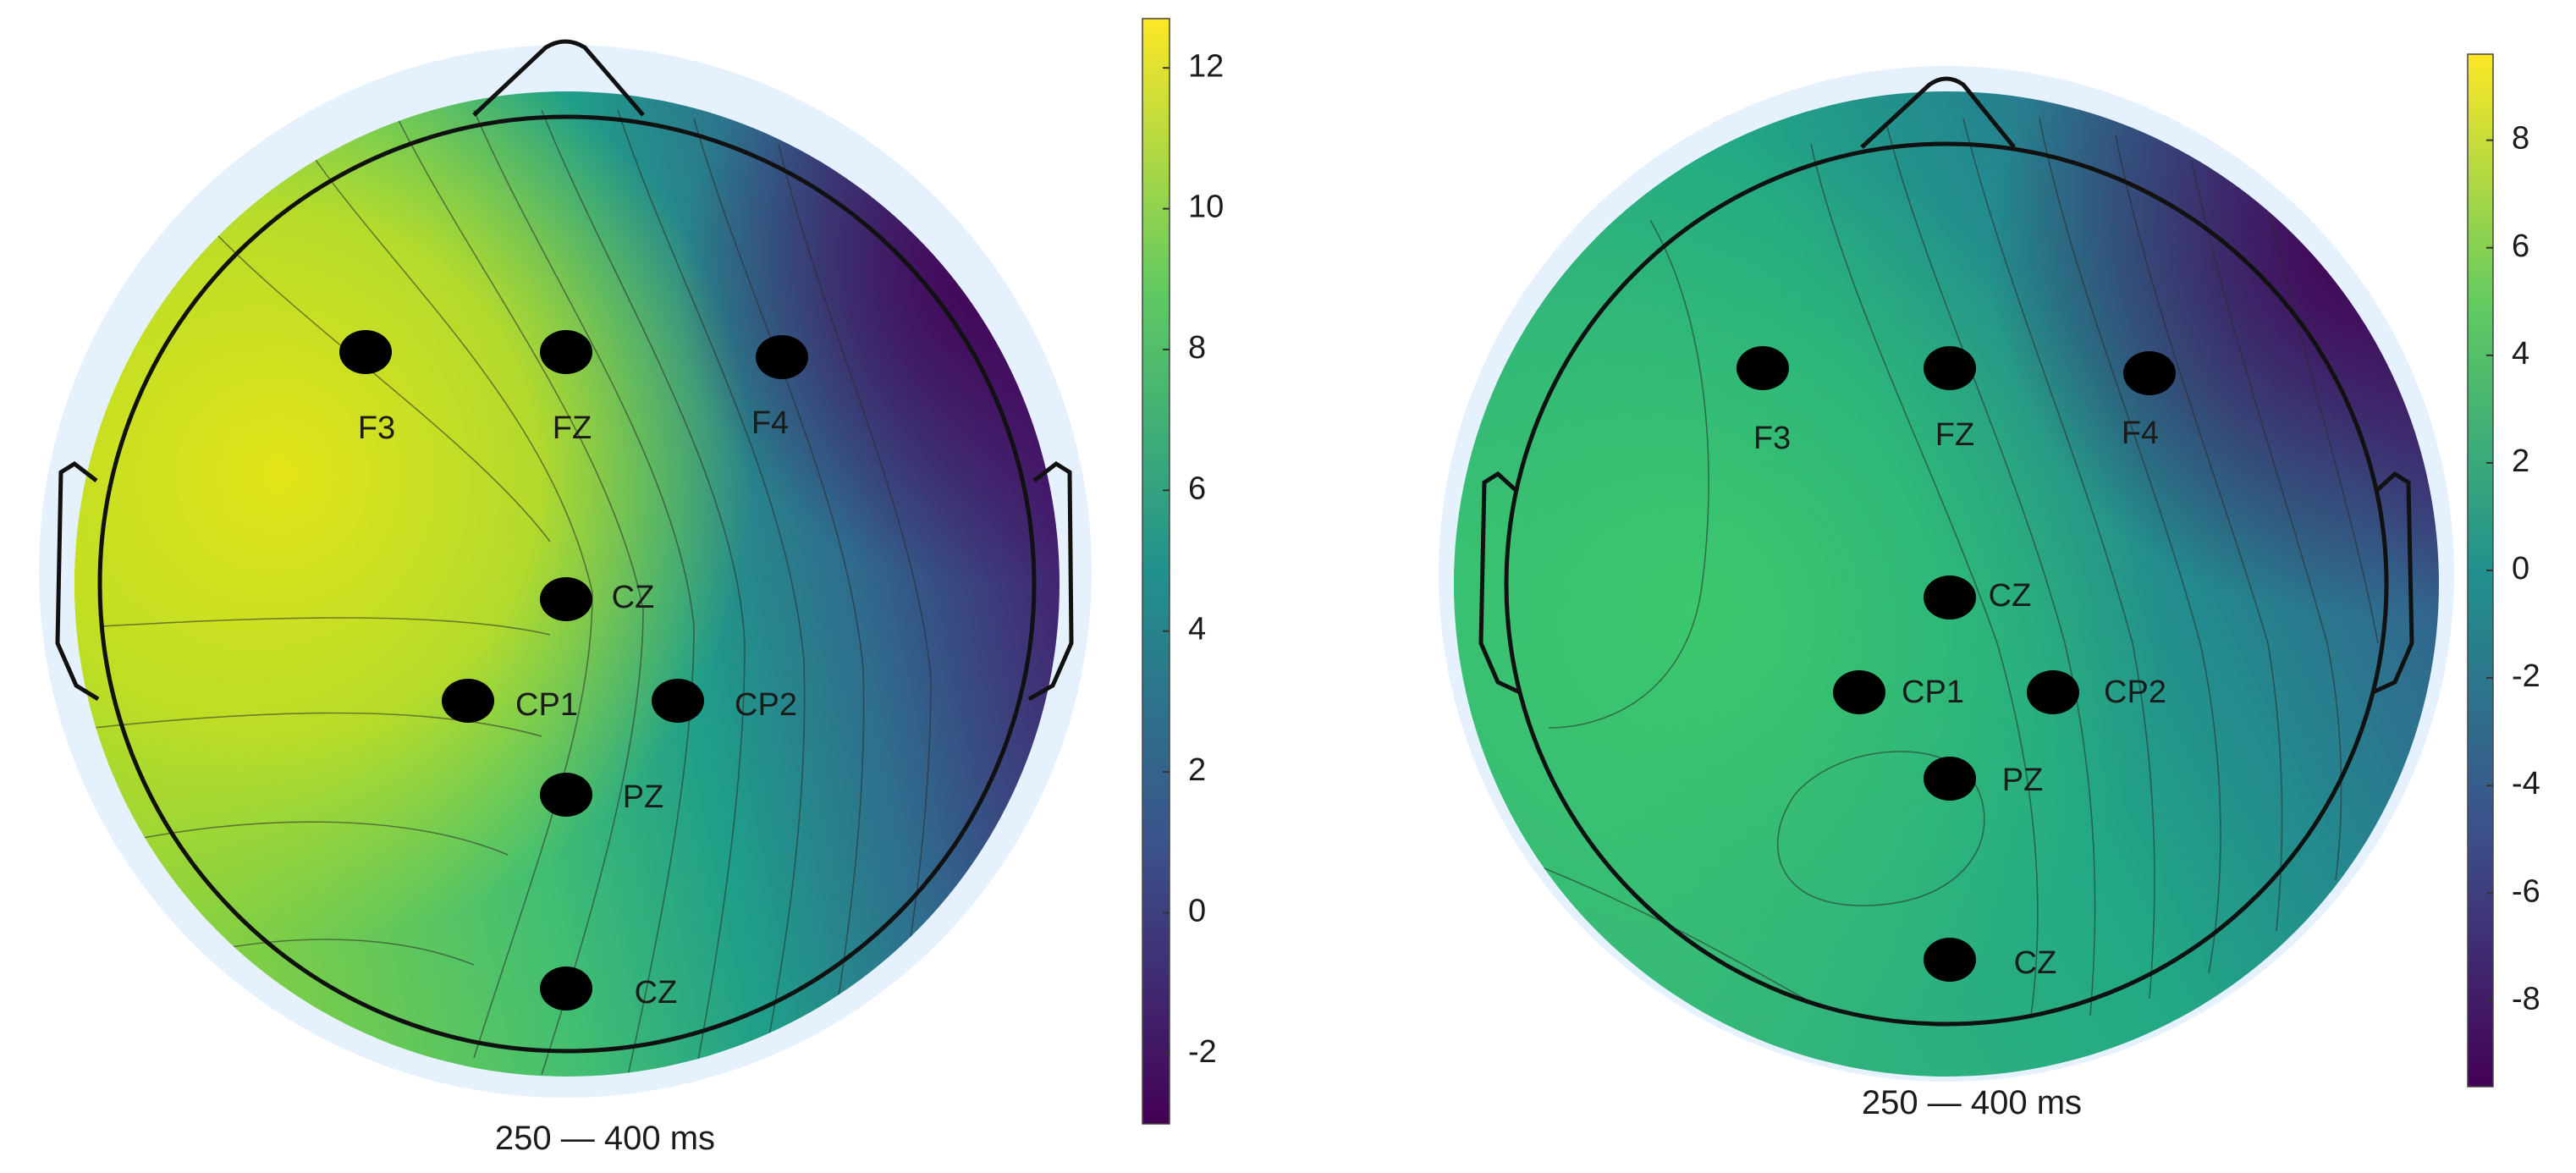 This screenshot has height=1173, width=2576. Describe the element at coordinates (1206, 66) in the screenshot. I see `colorbar-tick-label: 12` at that location.